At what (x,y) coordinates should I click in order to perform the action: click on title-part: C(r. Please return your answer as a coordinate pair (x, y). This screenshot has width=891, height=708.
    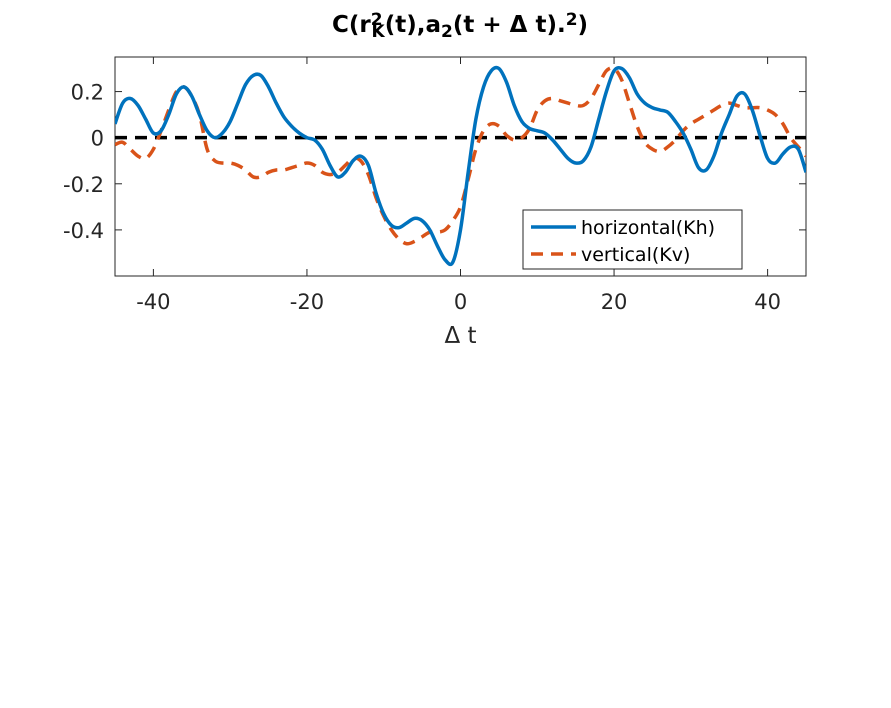
    Looking at the image, I should click on (351, 25).